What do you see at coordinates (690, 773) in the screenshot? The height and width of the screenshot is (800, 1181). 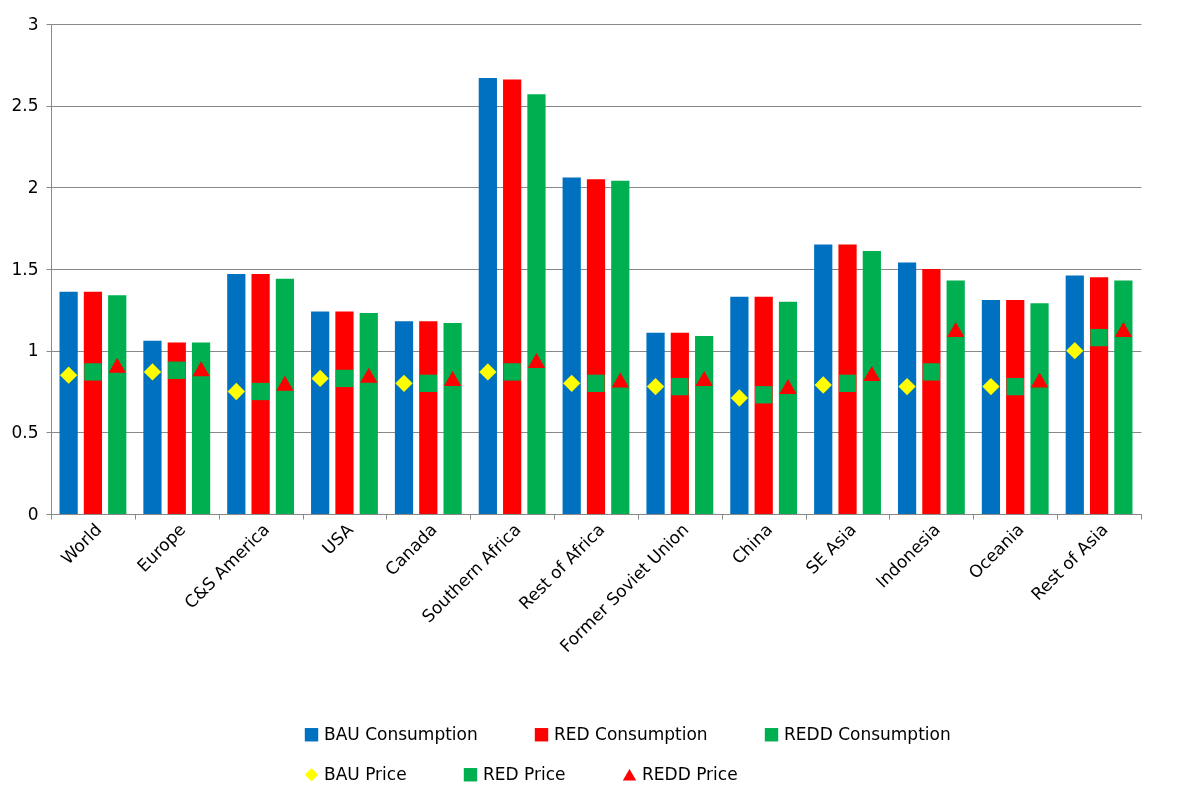 I see `legend-label: REDD Price` at bounding box center [690, 773].